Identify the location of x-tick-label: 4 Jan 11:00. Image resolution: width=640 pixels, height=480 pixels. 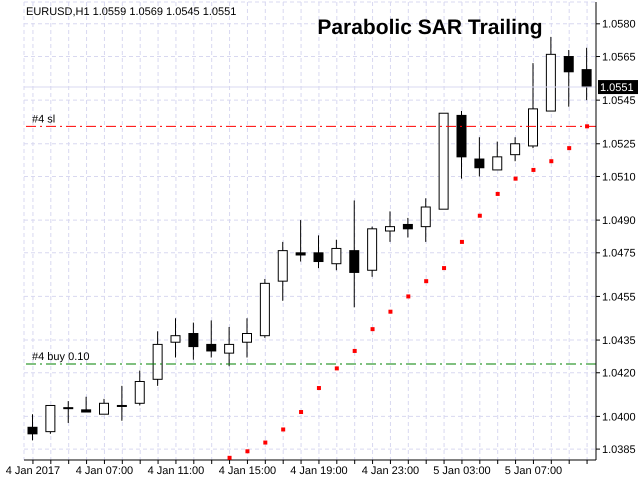
(176, 470).